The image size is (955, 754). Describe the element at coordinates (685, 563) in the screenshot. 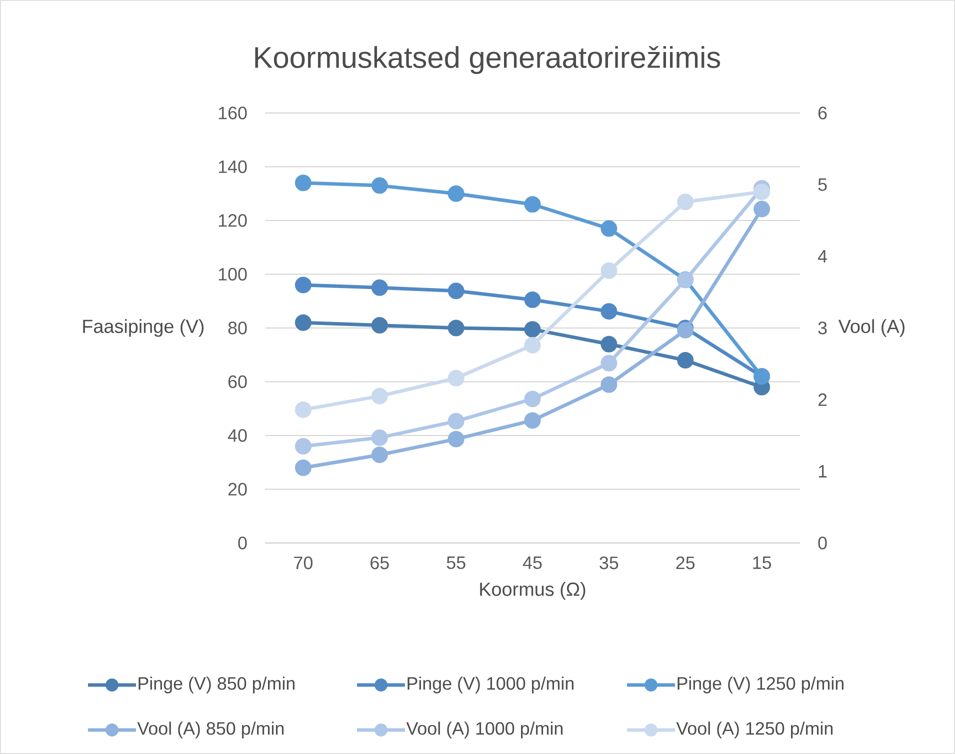

I see `x-tick-label: 25` at that location.